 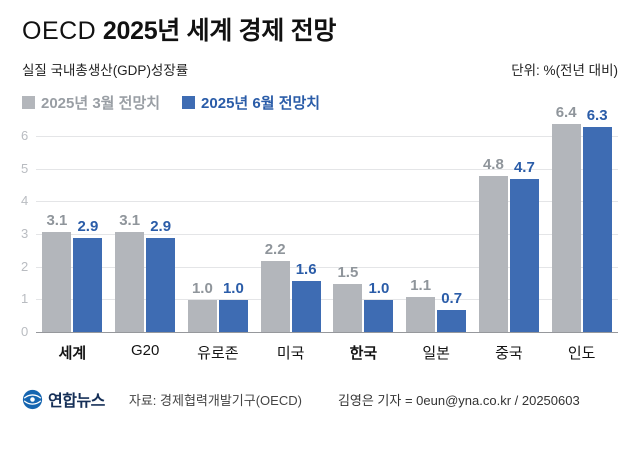 I want to click on bar-group: 1.5 1.0, so click(x=363, y=235).